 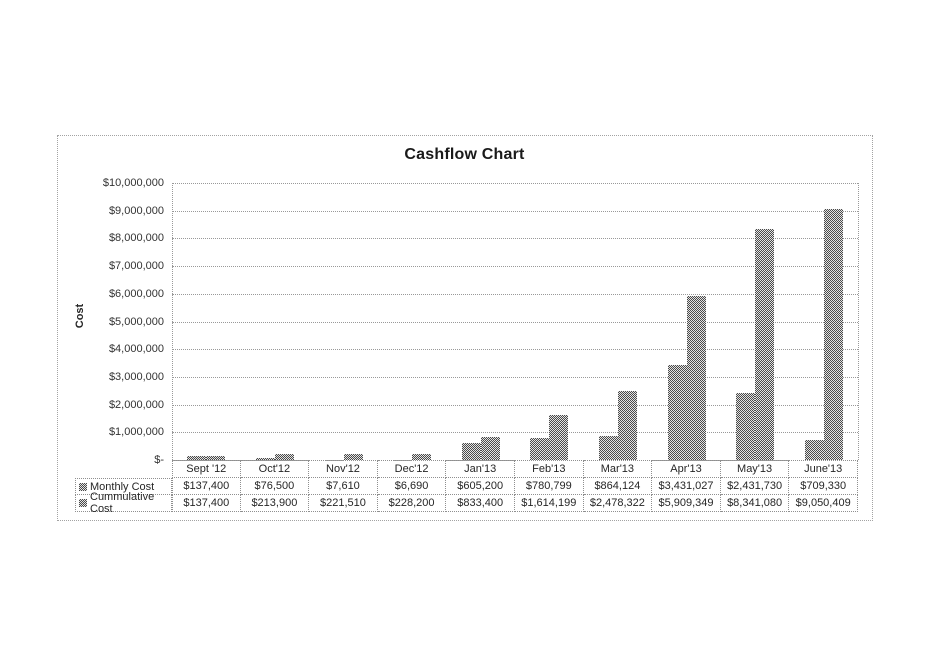 I want to click on series-name: Cummulative Cost, so click(x=122, y=503).